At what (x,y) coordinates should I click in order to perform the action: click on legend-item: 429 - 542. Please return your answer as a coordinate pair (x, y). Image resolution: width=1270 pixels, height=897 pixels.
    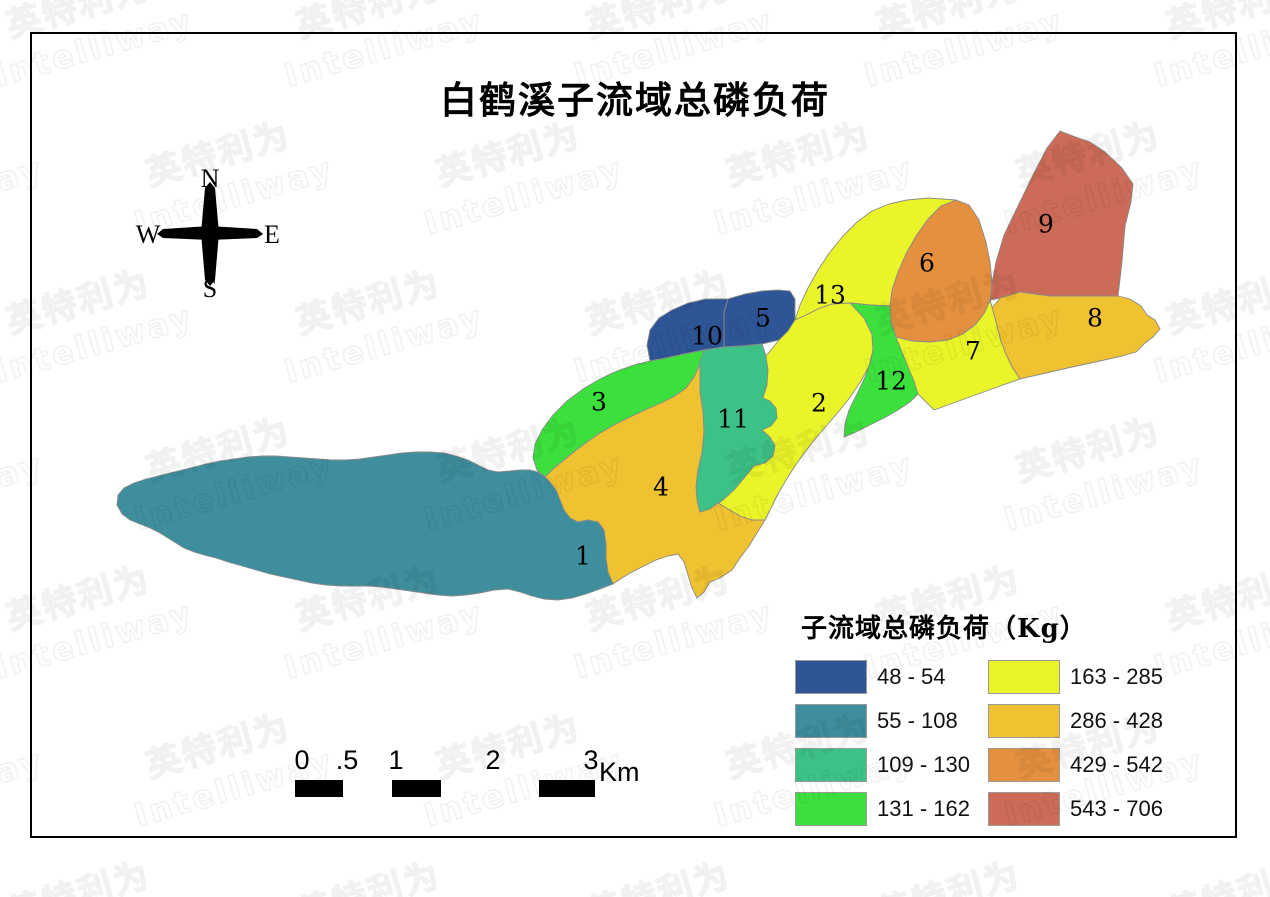
    Looking at the image, I should click on (1075, 765).